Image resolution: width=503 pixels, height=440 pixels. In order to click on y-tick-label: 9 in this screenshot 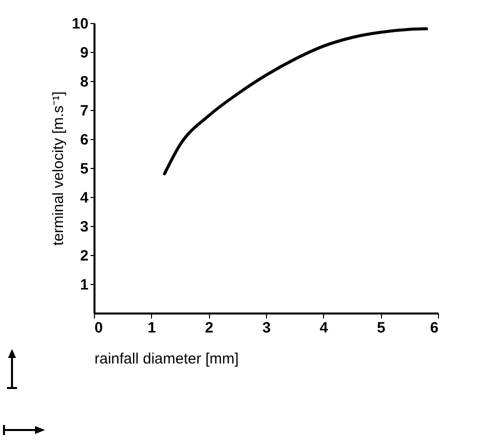, I will do `click(84, 53)`.